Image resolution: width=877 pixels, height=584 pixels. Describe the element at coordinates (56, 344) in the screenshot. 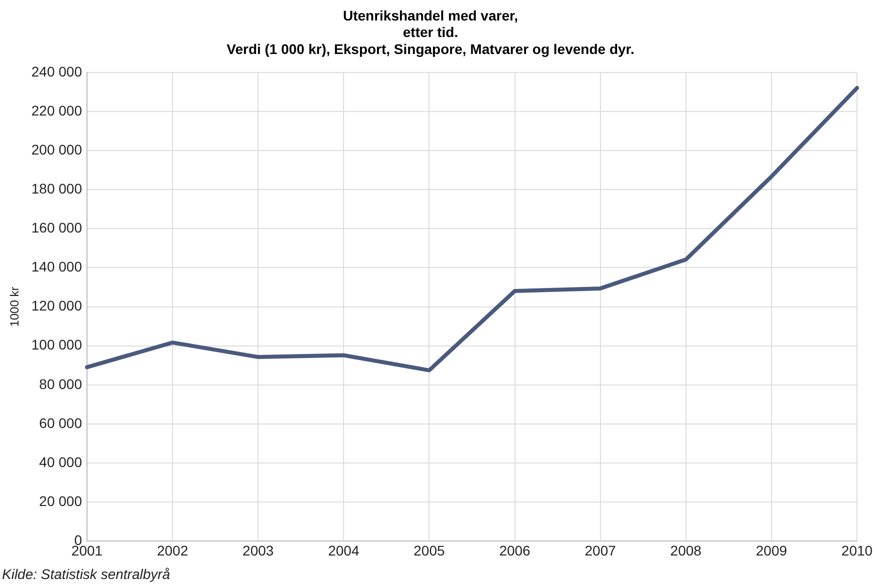

I see `y-tick-label: 100 000` at that location.